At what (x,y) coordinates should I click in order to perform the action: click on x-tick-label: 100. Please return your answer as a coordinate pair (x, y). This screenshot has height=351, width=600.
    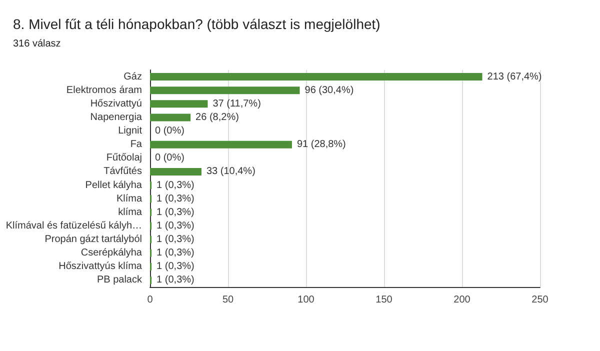
    Looking at the image, I should click on (306, 300).